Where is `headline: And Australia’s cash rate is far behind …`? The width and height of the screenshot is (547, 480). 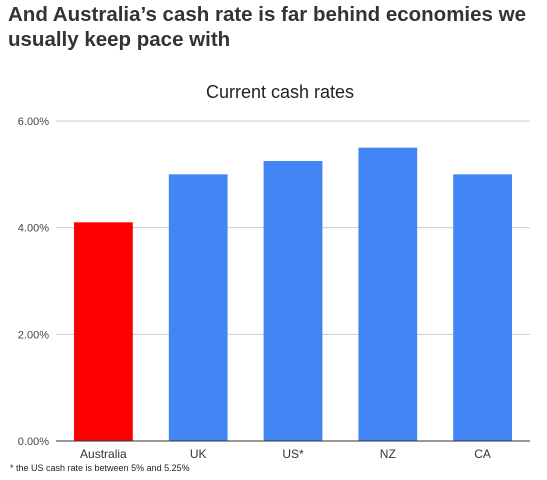 headline: And Australia’s cash rate is far behind … is located at coordinates (267, 27).